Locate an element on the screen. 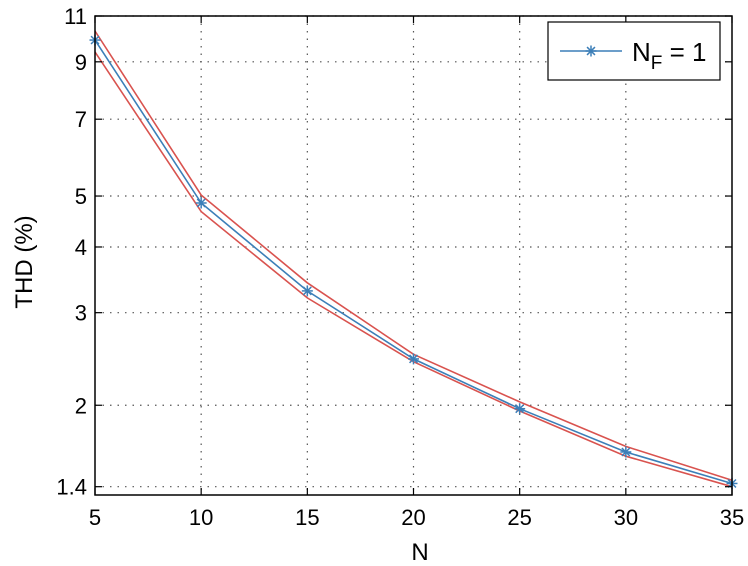 The image size is (748, 566). y-tick-label: 11 is located at coordinates (75, 16).